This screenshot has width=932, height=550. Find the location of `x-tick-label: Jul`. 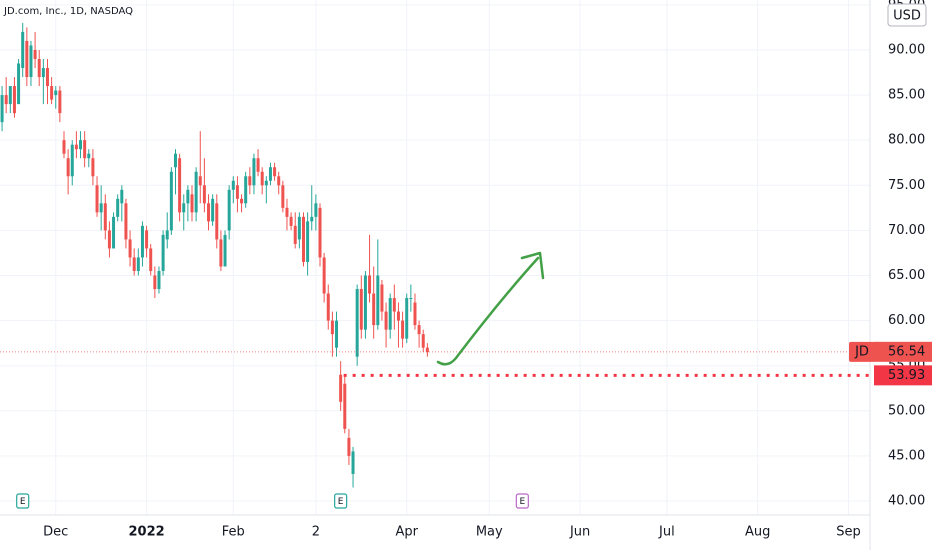

x-tick-label: Jul is located at coordinates (666, 532).